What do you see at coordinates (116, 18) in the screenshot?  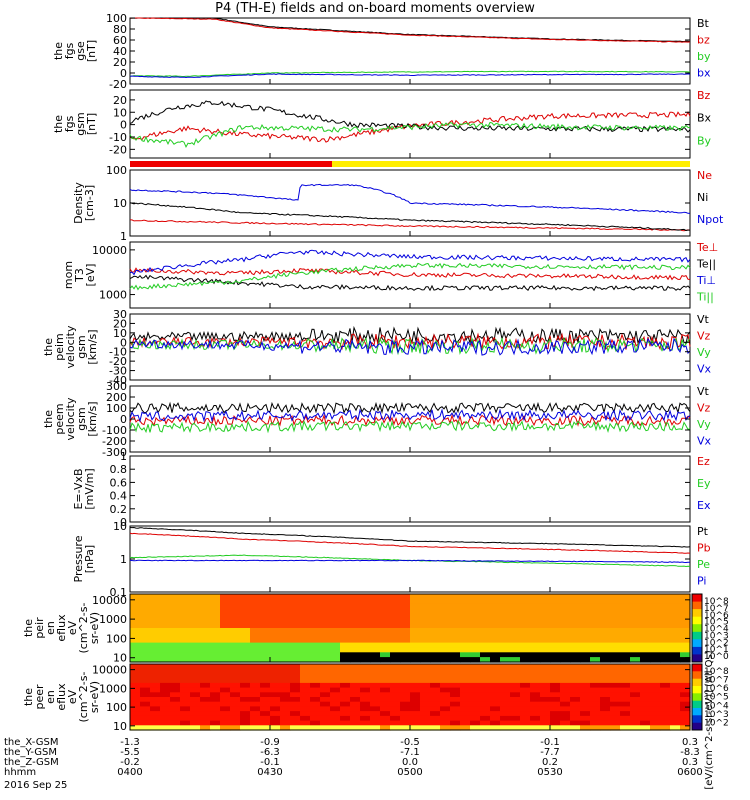 I see `y-tick-label: 100` at bounding box center [116, 18].